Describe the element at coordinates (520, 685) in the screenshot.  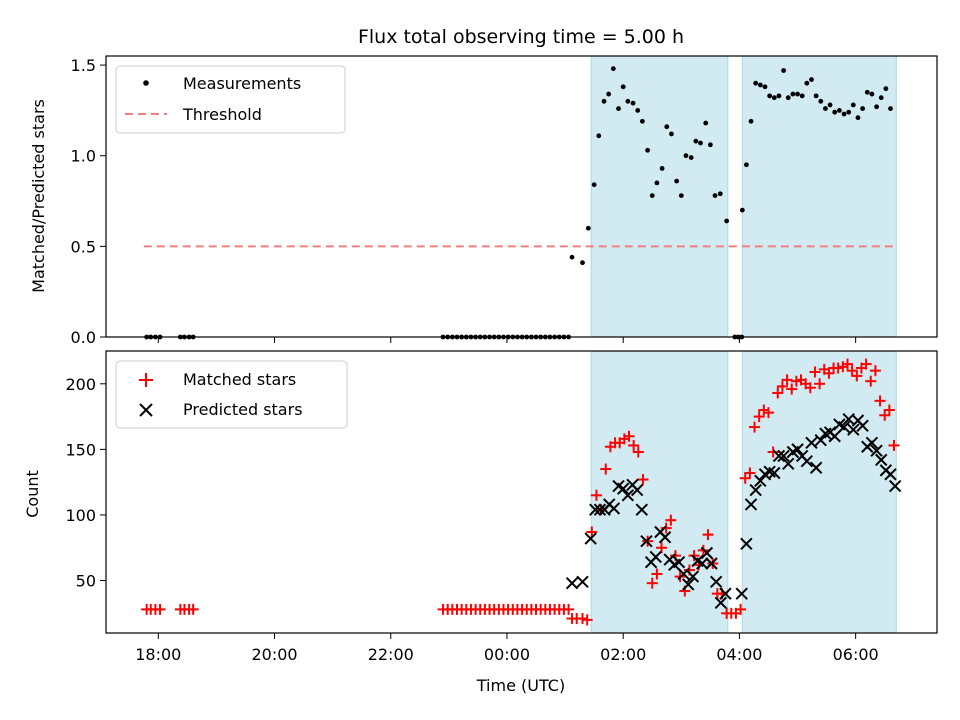
I see `x-axis-label: Time (UTC)` at that location.